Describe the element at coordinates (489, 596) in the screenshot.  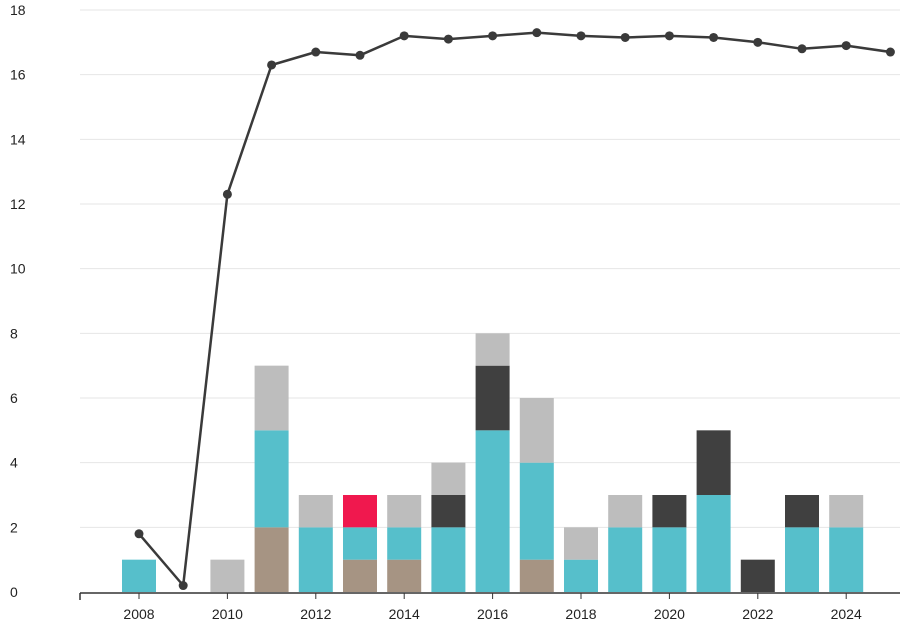
I see `x-axis` at that location.